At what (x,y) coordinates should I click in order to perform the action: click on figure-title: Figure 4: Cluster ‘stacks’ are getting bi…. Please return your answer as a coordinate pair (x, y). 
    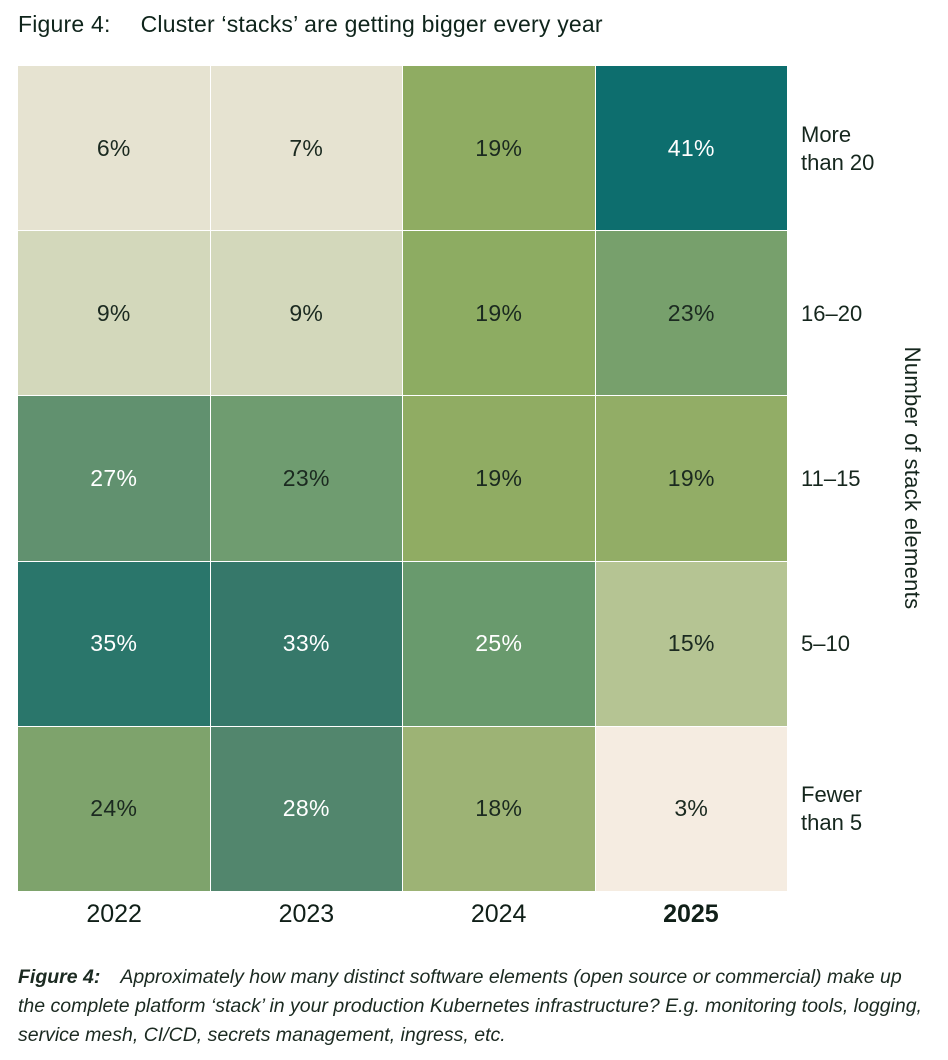
    Looking at the image, I should click on (310, 24).